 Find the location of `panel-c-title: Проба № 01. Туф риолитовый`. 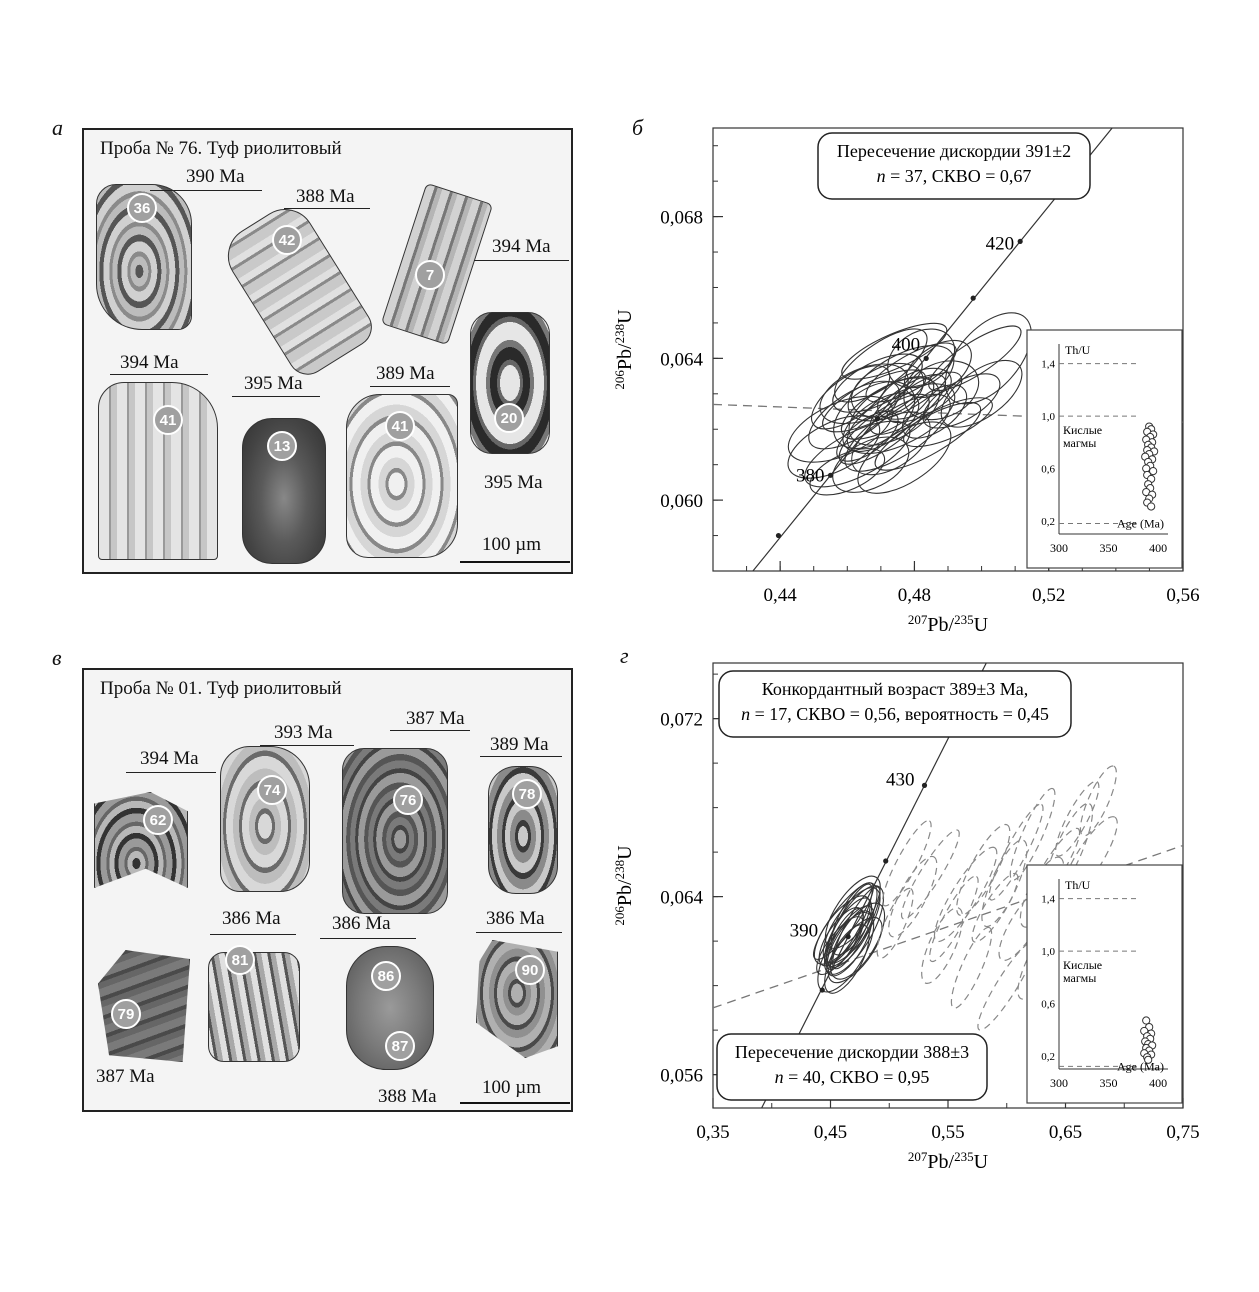

panel-c-title: Проба № 01. Туф риолитовый is located at coordinates (221, 688).